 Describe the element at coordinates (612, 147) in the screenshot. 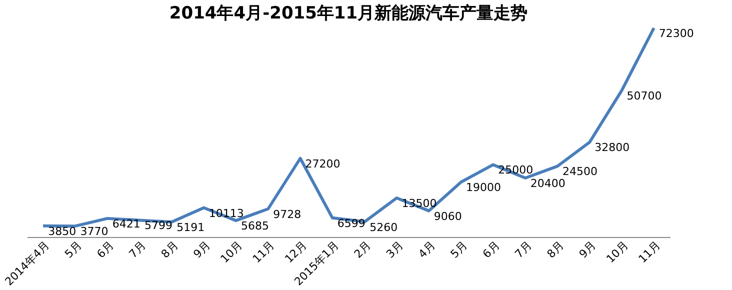

I see `data-label: 32800` at that location.